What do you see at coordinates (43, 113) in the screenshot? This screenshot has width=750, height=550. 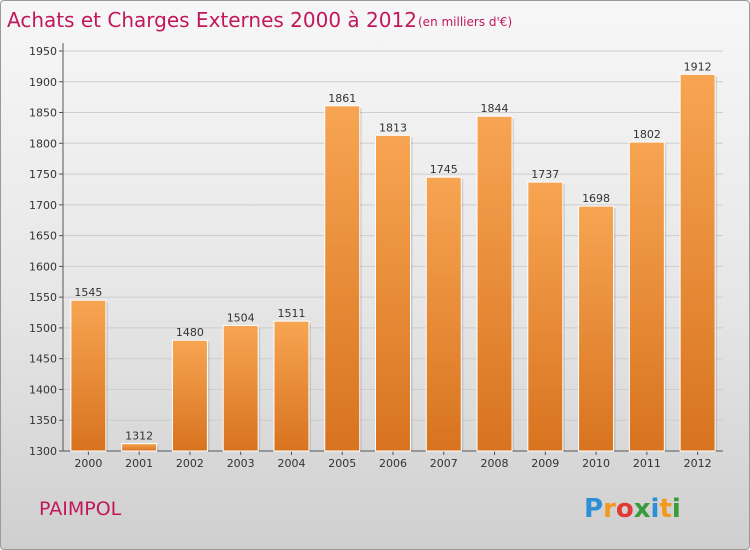 I see `y-tick-label: 1850` at bounding box center [43, 113].